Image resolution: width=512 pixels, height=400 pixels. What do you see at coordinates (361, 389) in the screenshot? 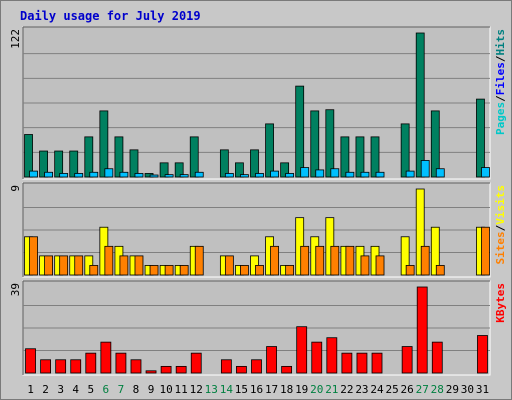
I see `x-tick-label-day-23: 23` at bounding box center [361, 389].